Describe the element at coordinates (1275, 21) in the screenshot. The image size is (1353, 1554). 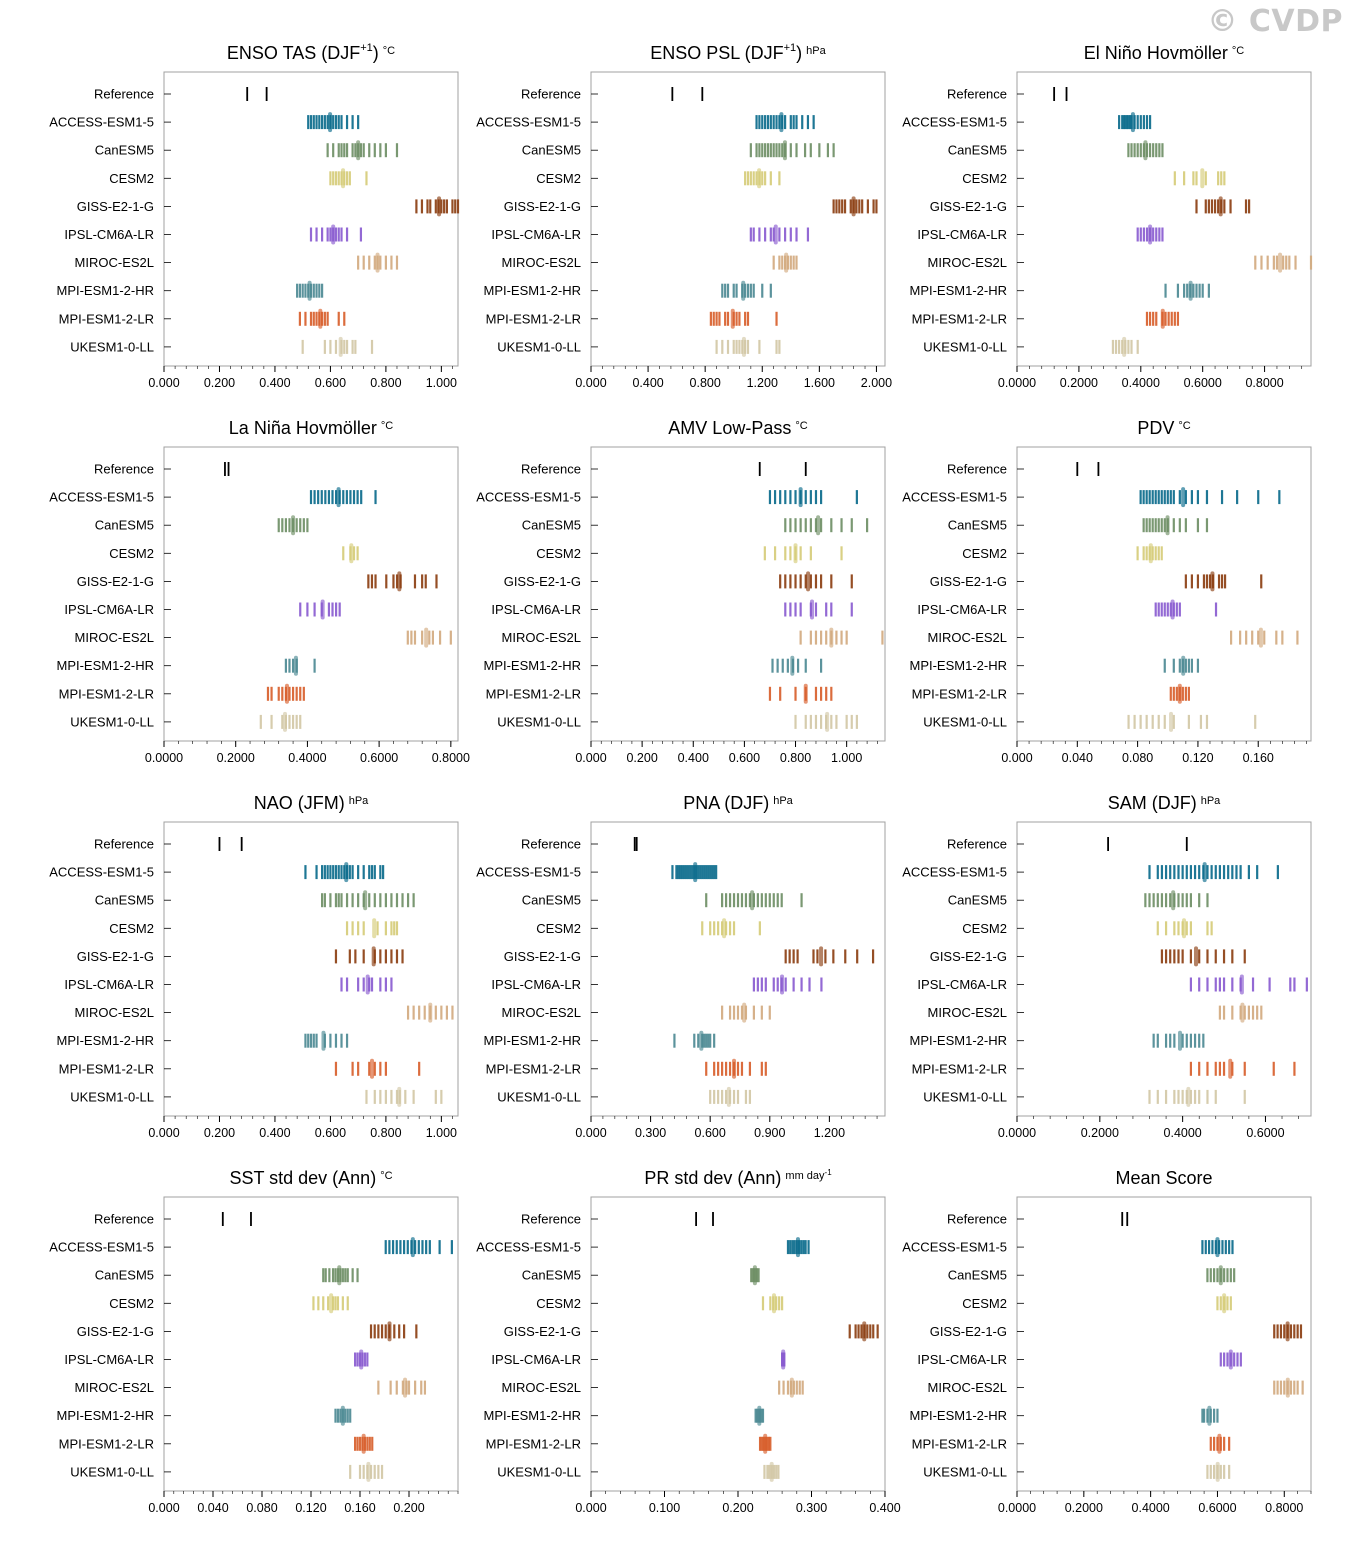
I see `watermark: © CVDP` at that location.